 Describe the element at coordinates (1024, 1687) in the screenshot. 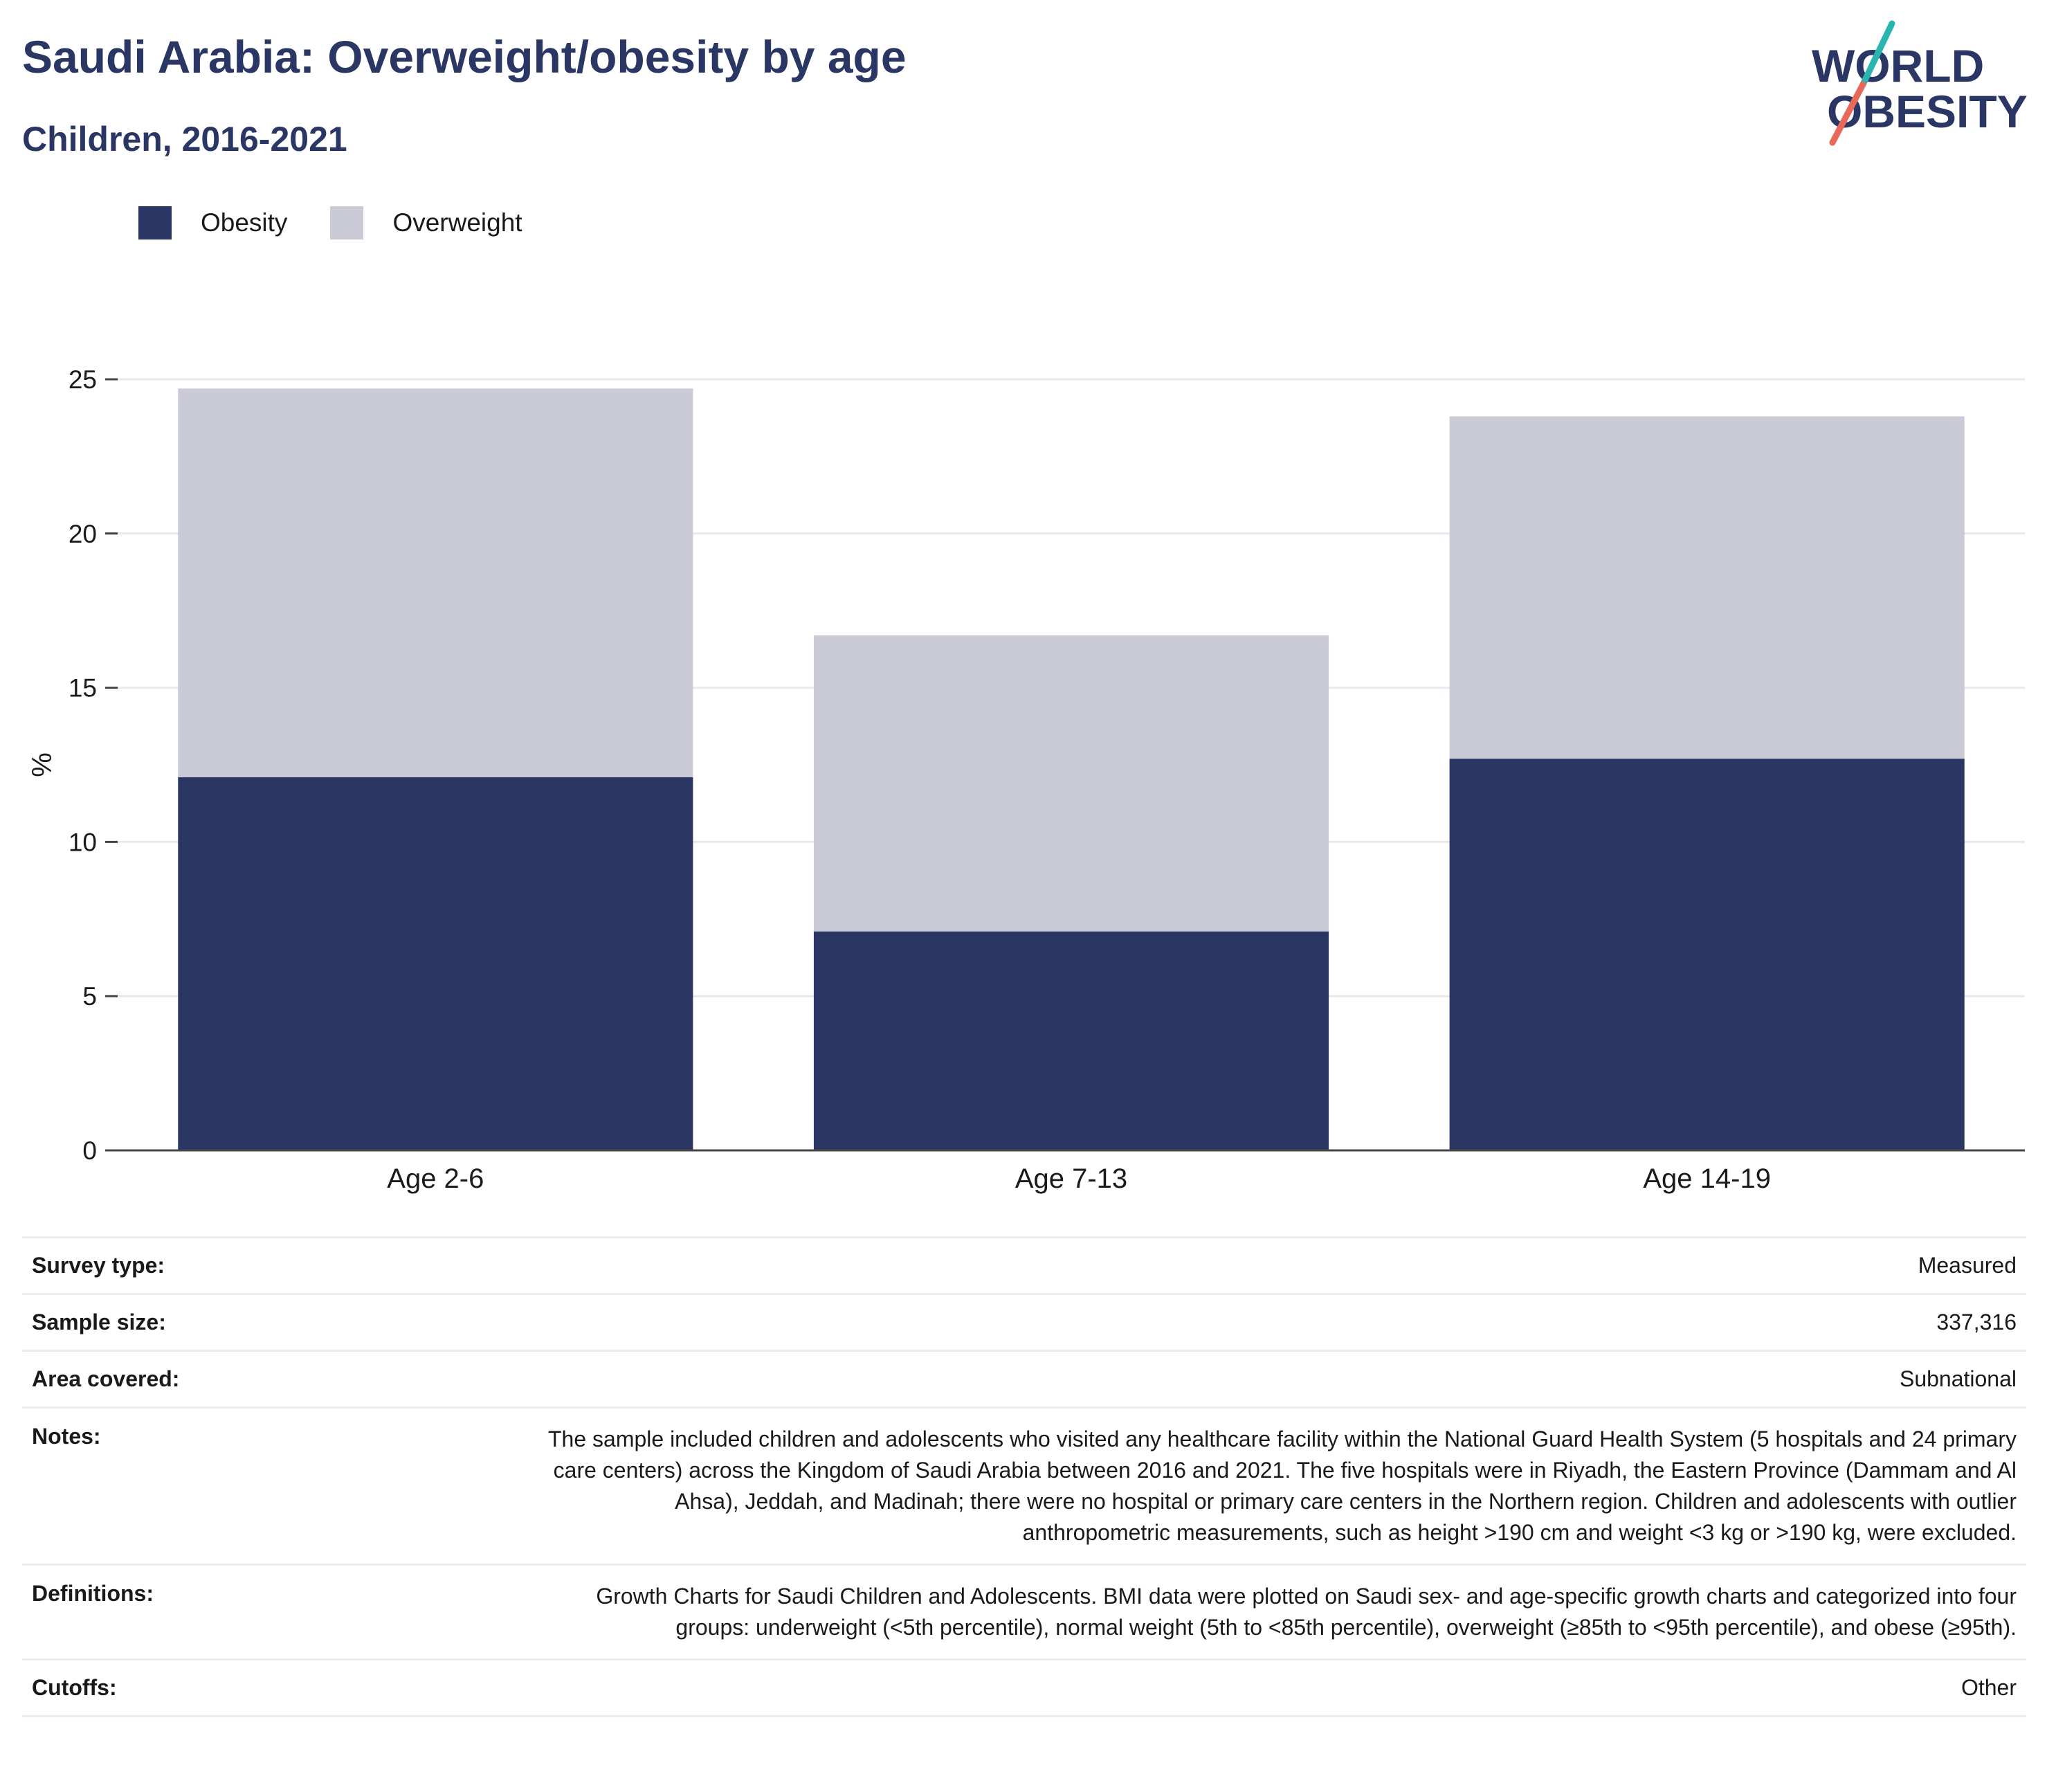

I see `meta-row-cutoffs: Cutoffs: Other` at that location.